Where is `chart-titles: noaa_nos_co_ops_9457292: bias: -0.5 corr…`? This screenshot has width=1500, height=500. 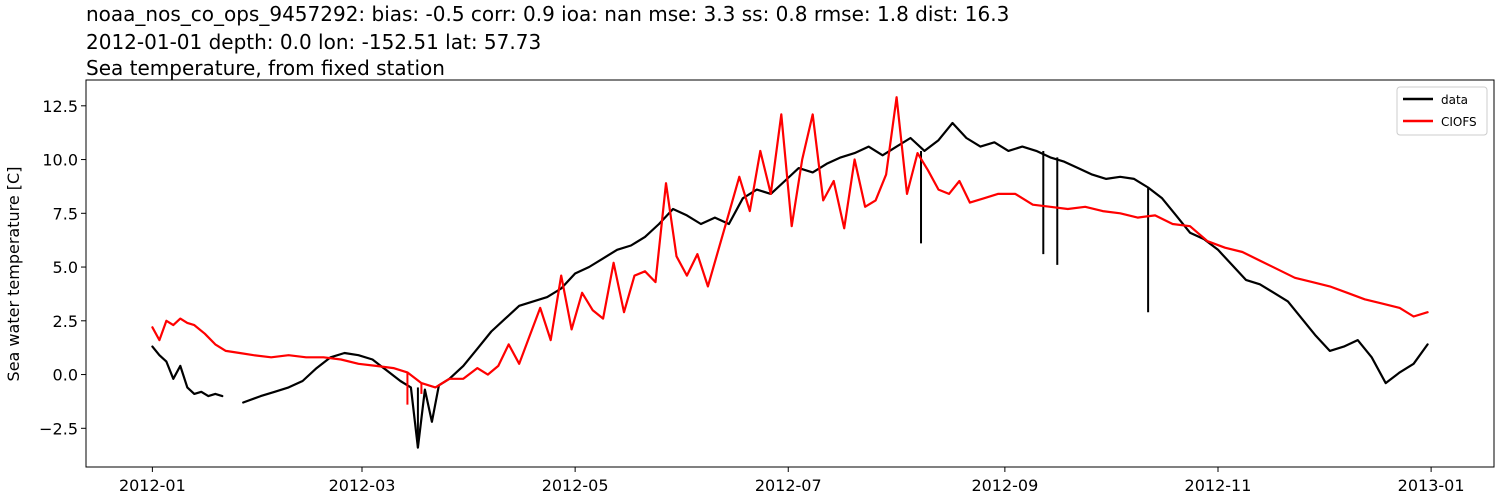
chart-titles: noaa_nos_co_ops_9457292: bias: -0.5 corr… is located at coordinates (547, 41).